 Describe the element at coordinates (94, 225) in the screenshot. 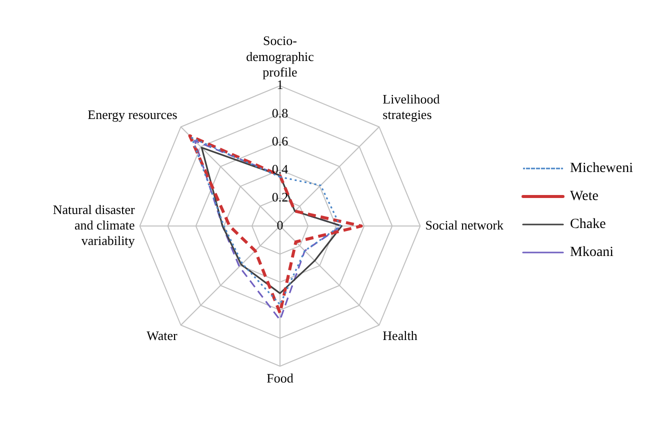

I see `spoke-label: Natural disaster and climate variability` at that location.